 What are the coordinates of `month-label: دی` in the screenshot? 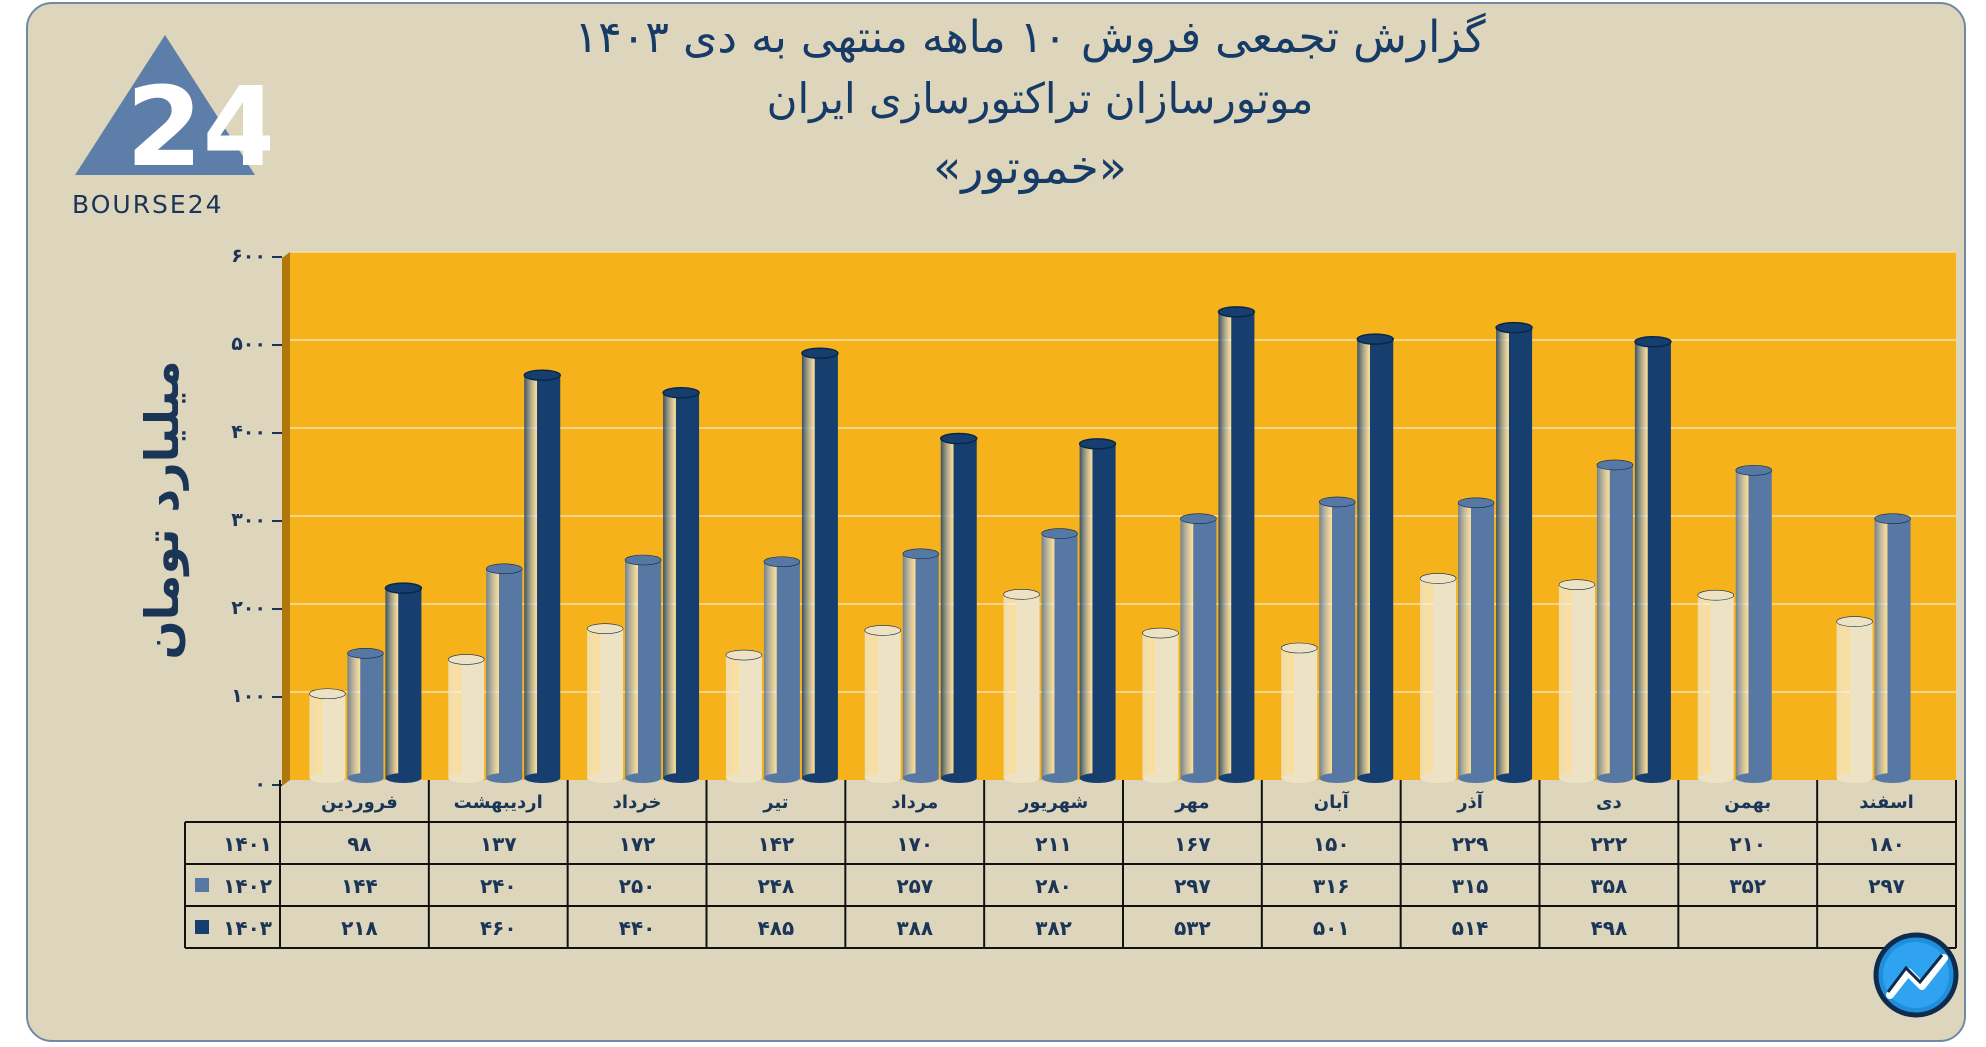 It's located at (1609, 802).